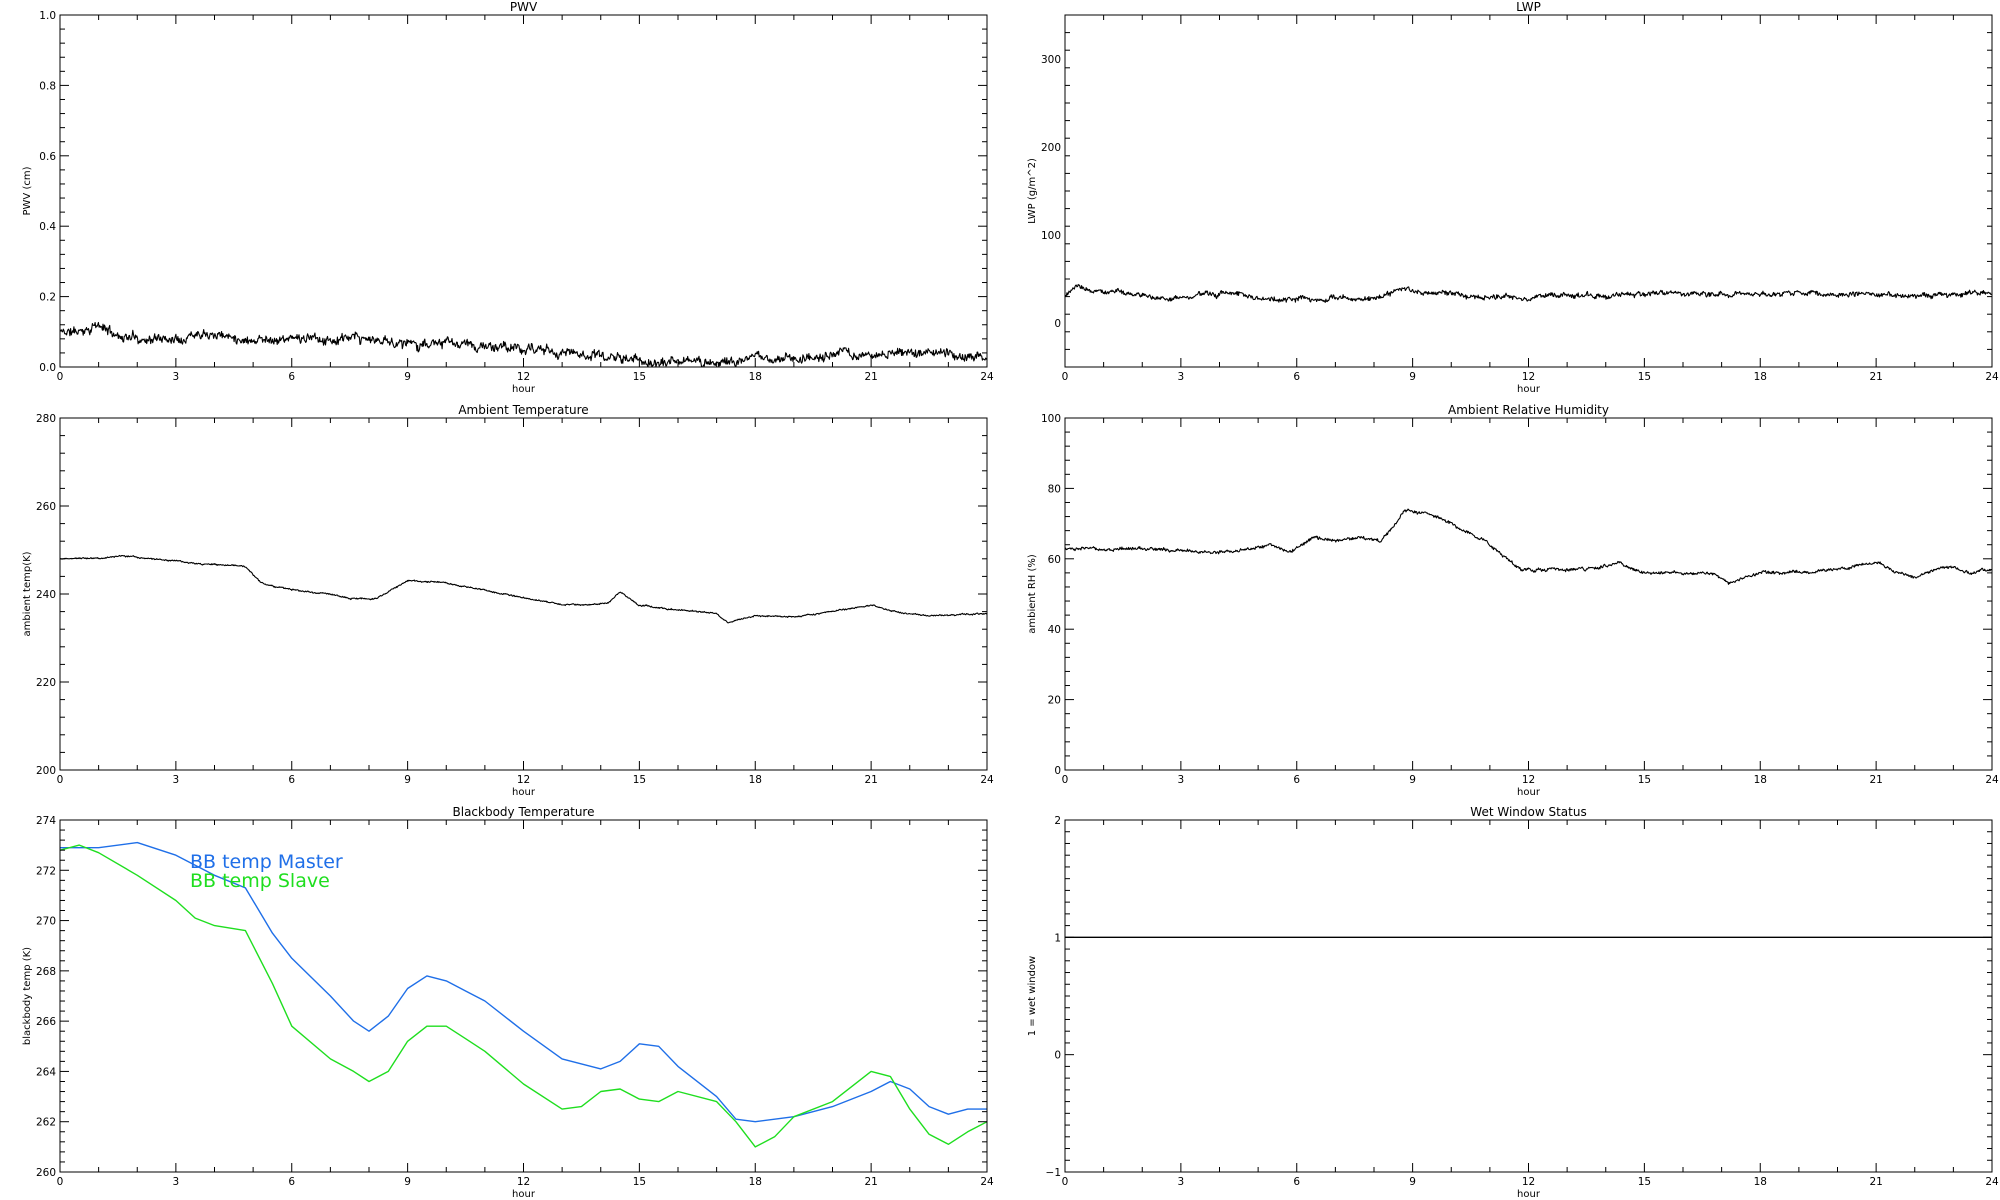 The height and width of the screenshot is (1200, 2000). What do you see at coordinates (260, 881) in the screenshot?
I see `legend-entry-1: BB temp Slave` at bounding box center [260, 881].